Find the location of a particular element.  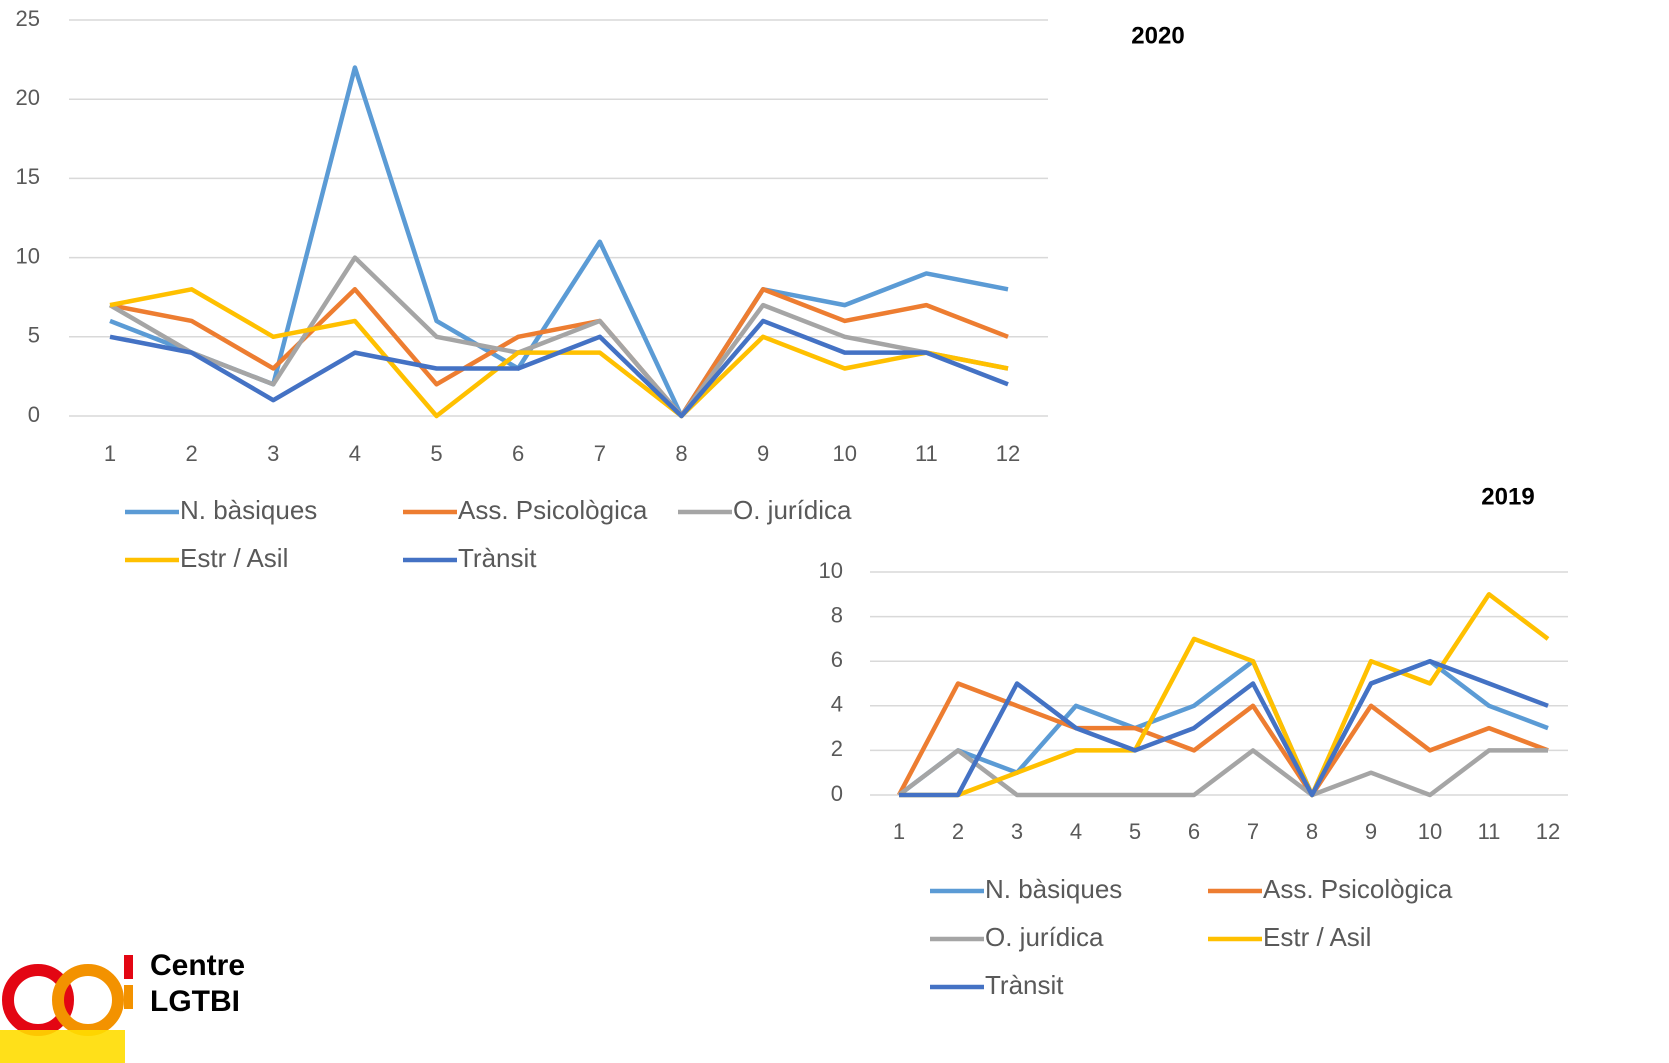

y-tick-label: 25 is located at coordinates (28, 18).